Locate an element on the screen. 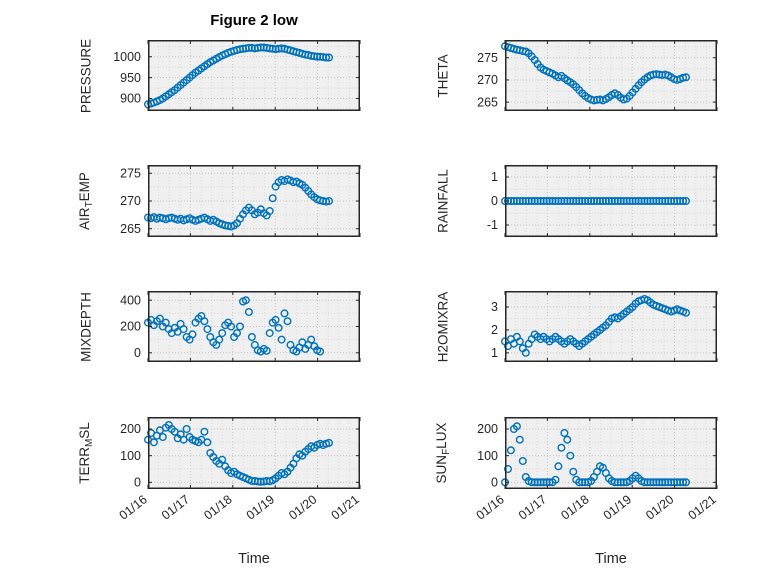  y-tick-label: 950 is located at coordinates (130, 78).